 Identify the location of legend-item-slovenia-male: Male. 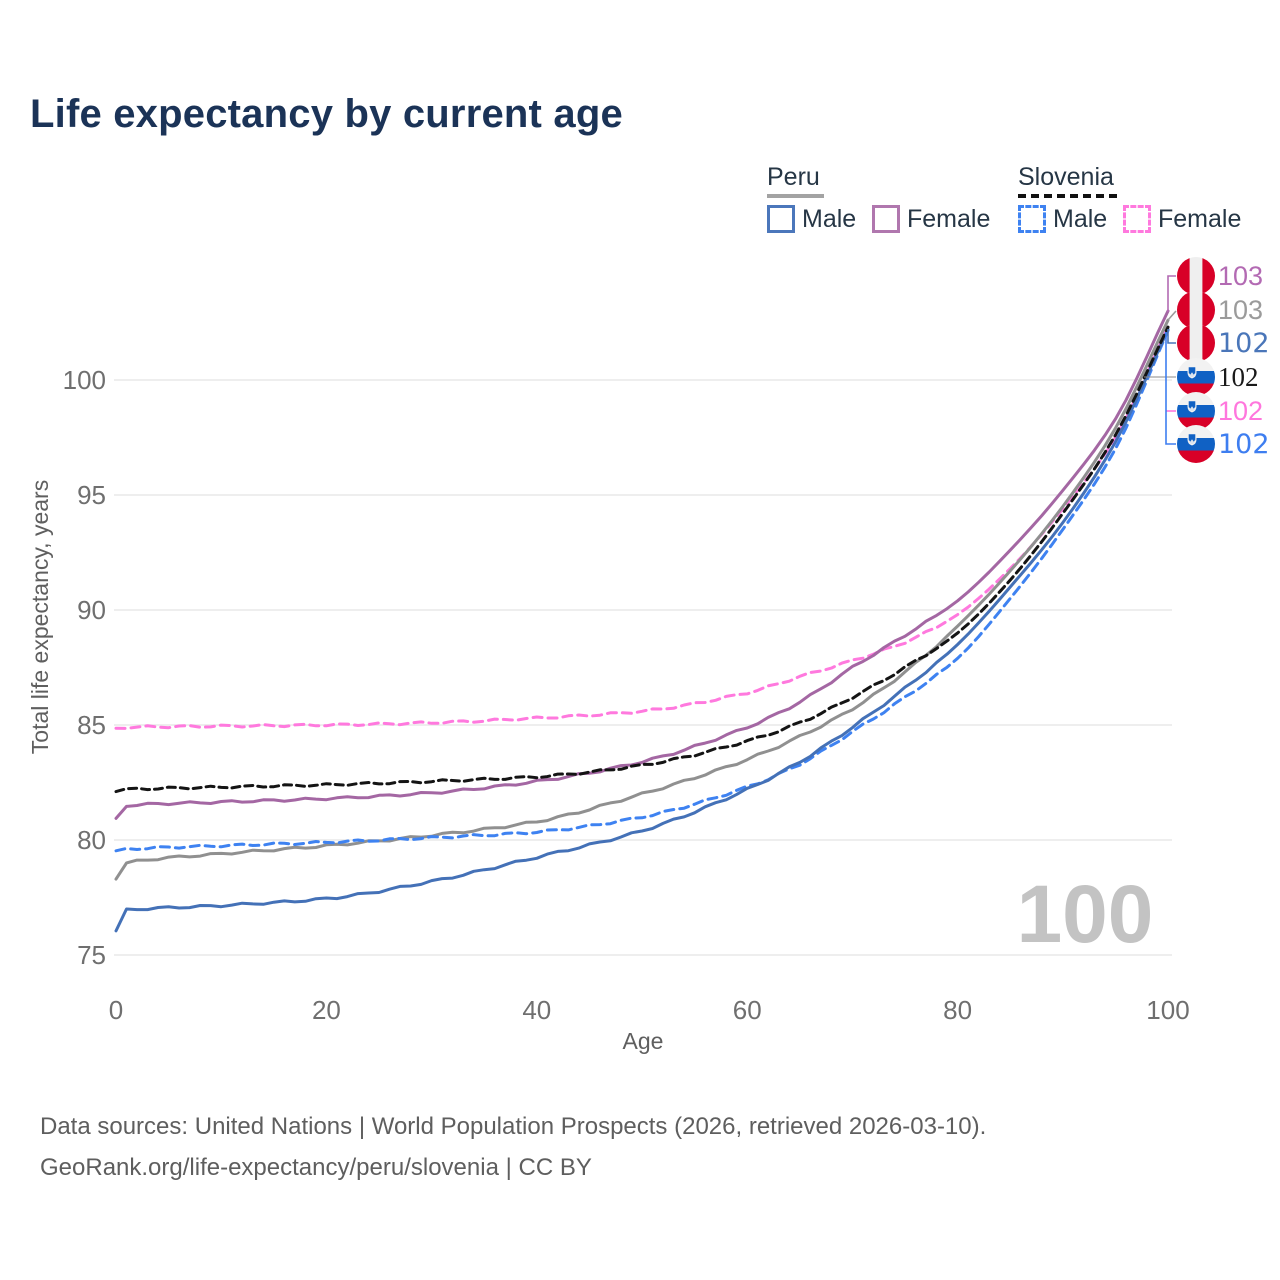
(1062, 219).